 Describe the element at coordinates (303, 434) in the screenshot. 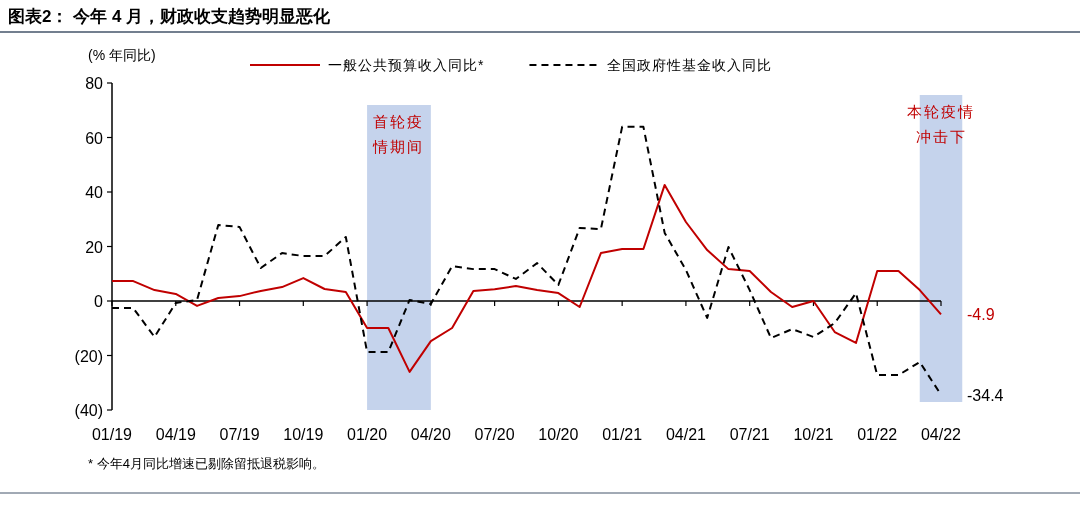

I see `x-tick-label: 10/19` at that location.